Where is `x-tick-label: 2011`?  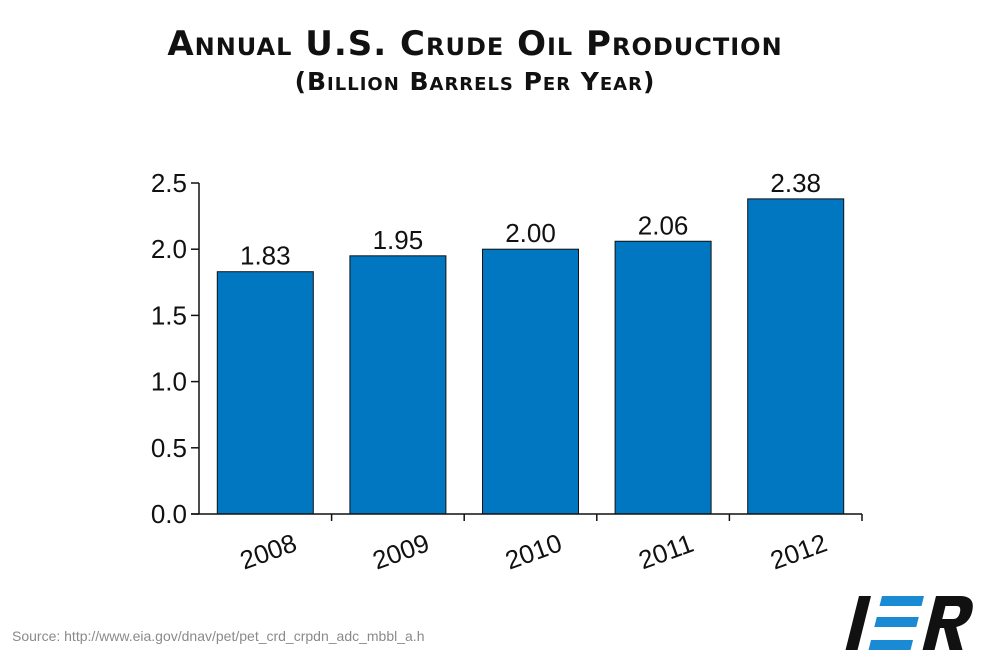 x-tick-label: 2011 is located at coordinates (666, 551).